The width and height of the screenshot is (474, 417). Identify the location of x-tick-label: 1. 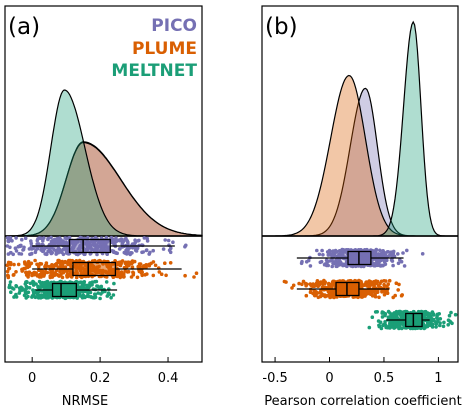
(438, 378).